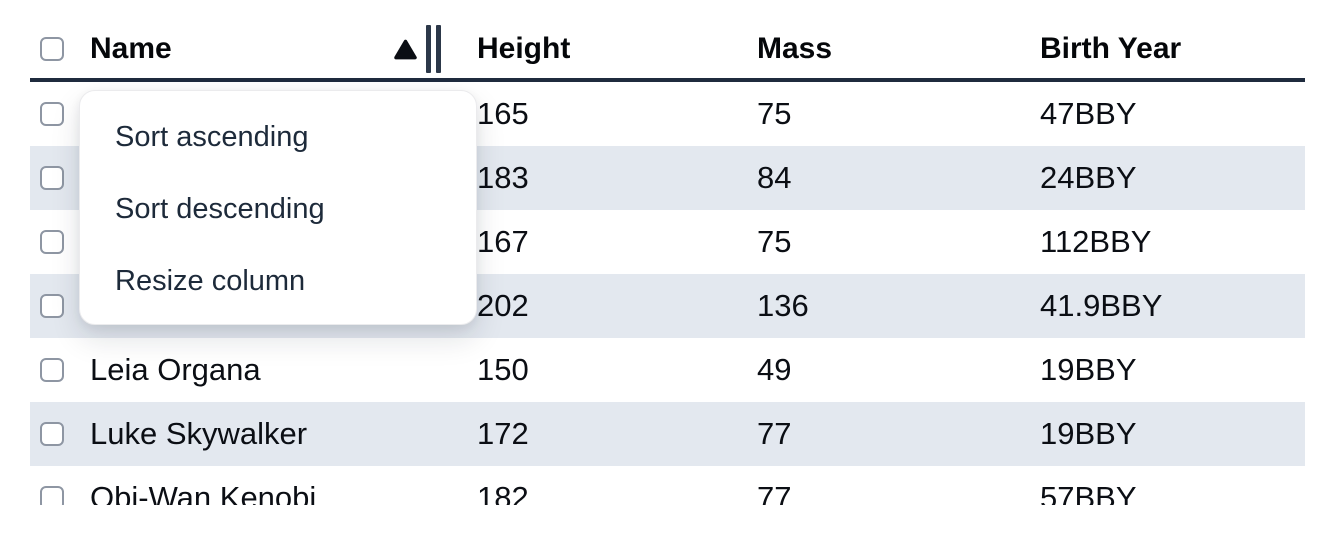  I want to click on cell-birth-year: 57BBY, so click(1088, 492).